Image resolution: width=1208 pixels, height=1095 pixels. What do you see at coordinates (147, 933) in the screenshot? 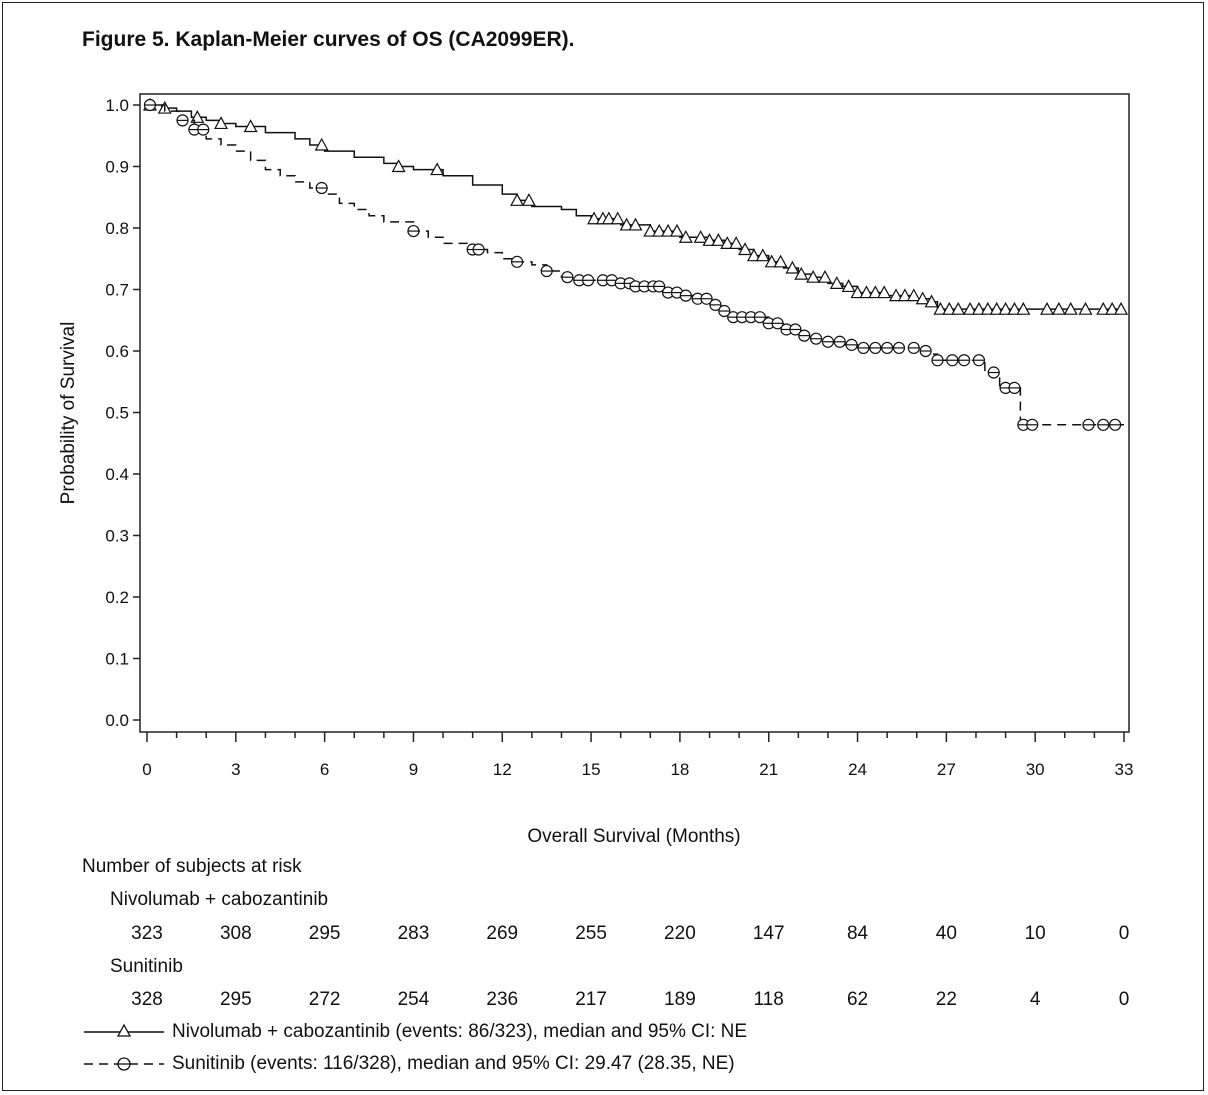
I see `risk-count: 323` at bounding box center [147, 933].